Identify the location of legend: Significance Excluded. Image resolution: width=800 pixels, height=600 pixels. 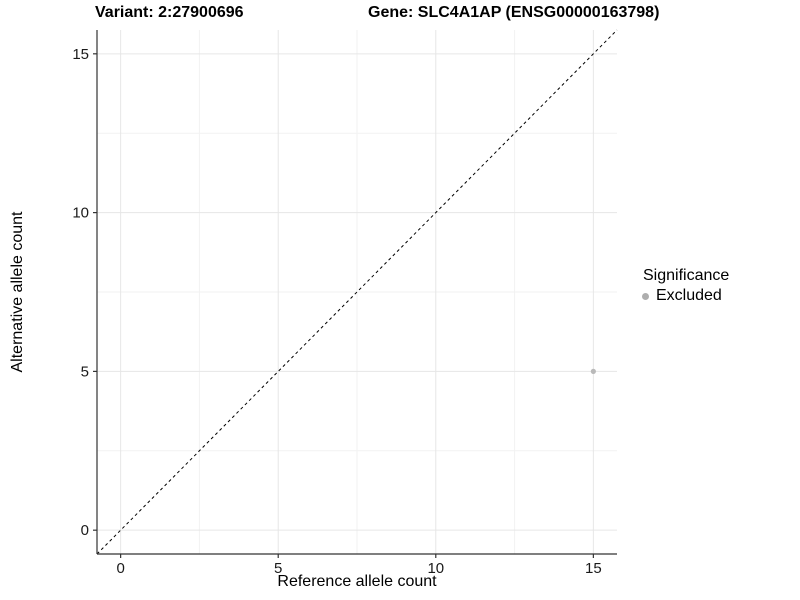
(683, 286).